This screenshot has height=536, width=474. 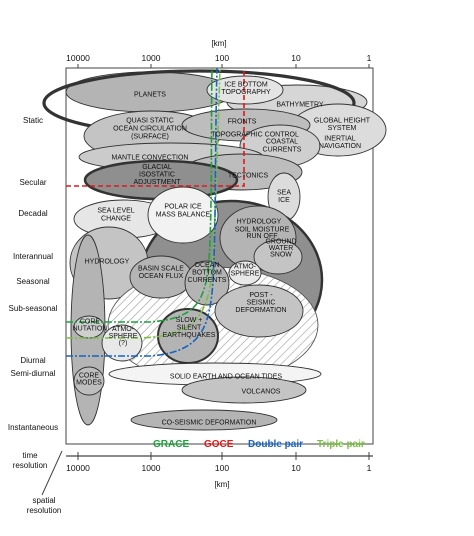 I want to click on label-atmosphere-left: (?), so click(x=123, y=343).